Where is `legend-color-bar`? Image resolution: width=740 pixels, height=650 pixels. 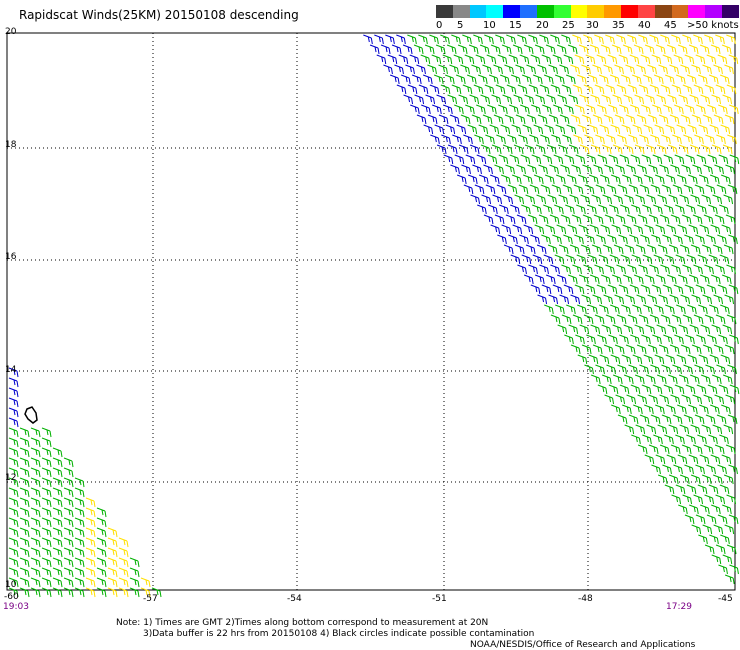 legend-color-bar is located at coordinates (587, 11).